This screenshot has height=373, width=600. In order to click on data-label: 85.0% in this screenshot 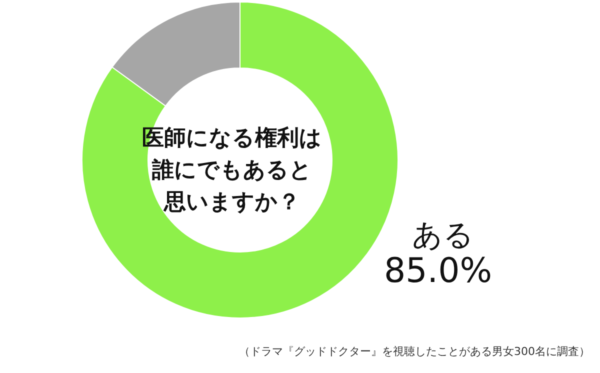, I will do `click(438, 271)`.